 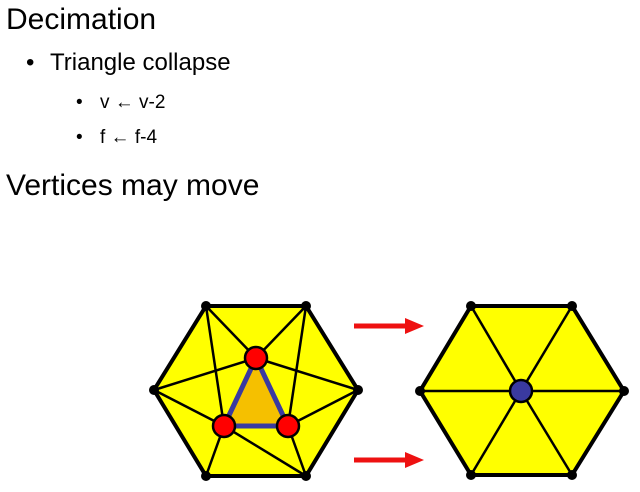 What do you see at coordinates (129, 137) in the screenshot?
I see `subbullet-label: f ← f-4` at bounding box center [129, 137].